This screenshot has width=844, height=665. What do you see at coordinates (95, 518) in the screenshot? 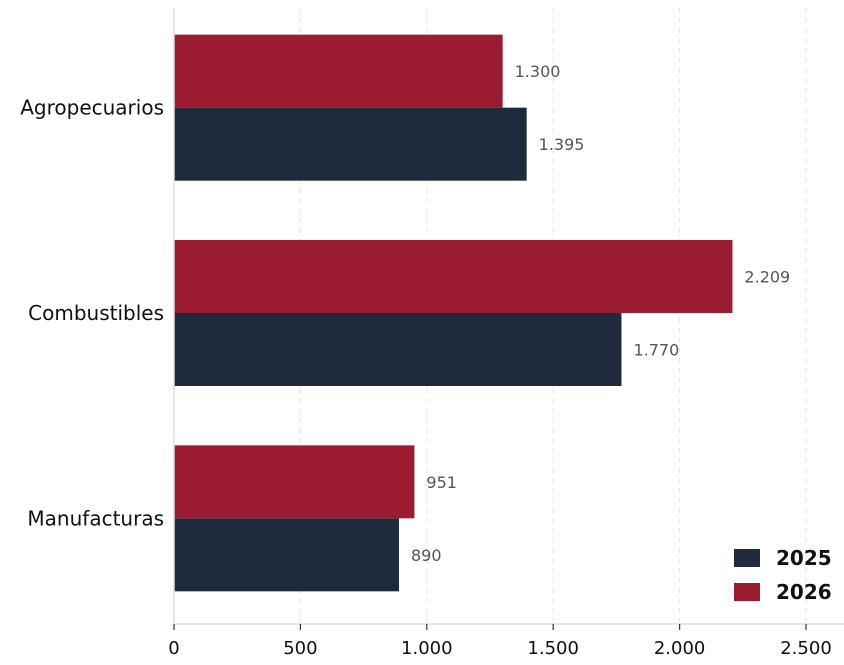
I see `category-label: Manufacturas` at bounding box center [95, 518].